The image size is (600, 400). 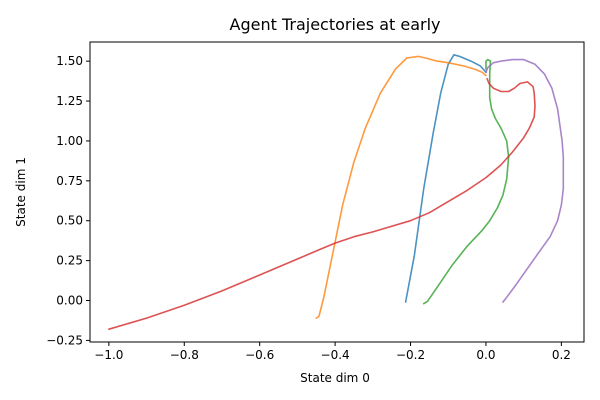 I want to click on x-axis-ticks: −1.0 −0.8 −0.6 −0.4 −0.2 0.0 0.2, so click(x=332, y=352).